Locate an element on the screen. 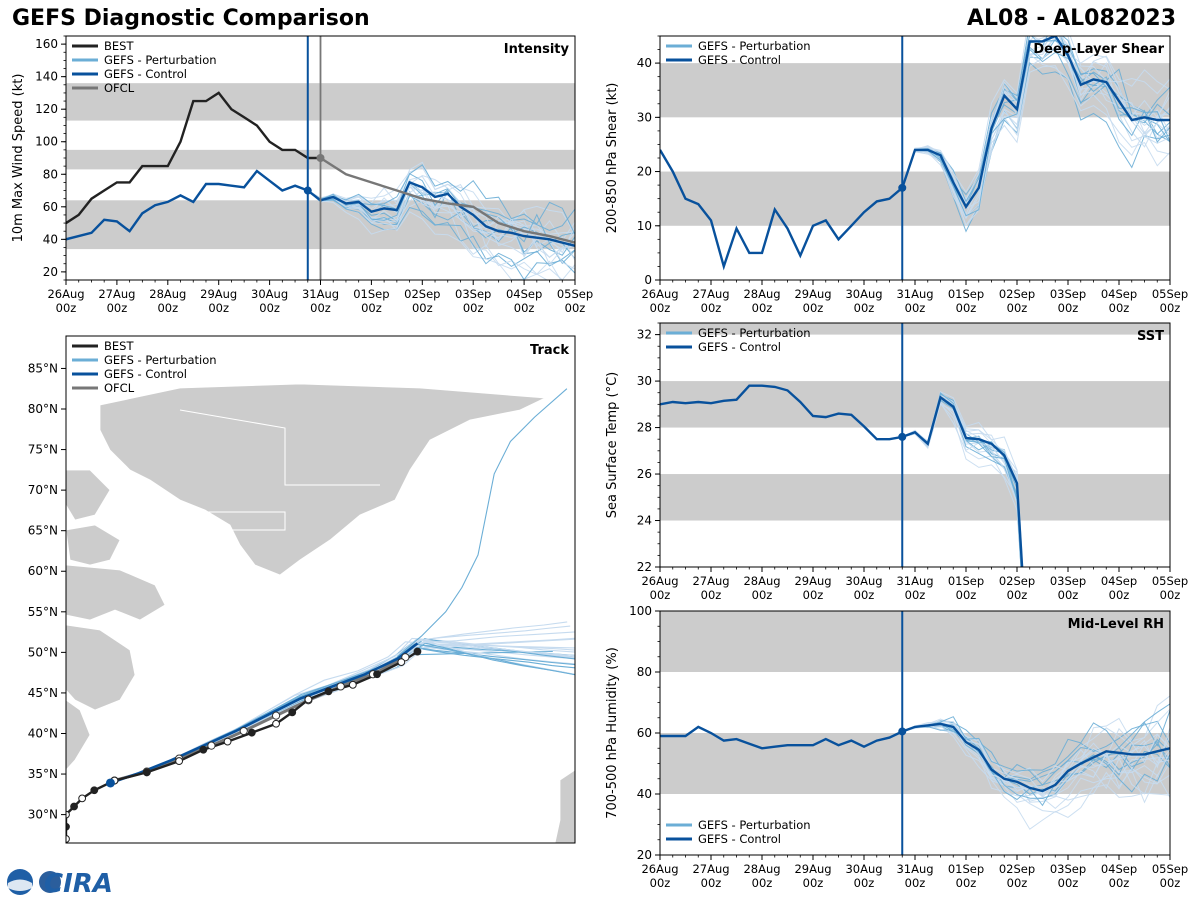 The height and width of the screenshot is (900, 1200). shear-ylabel: 200-850 hPa Shear (kt) is located at coordinates (612, 158).